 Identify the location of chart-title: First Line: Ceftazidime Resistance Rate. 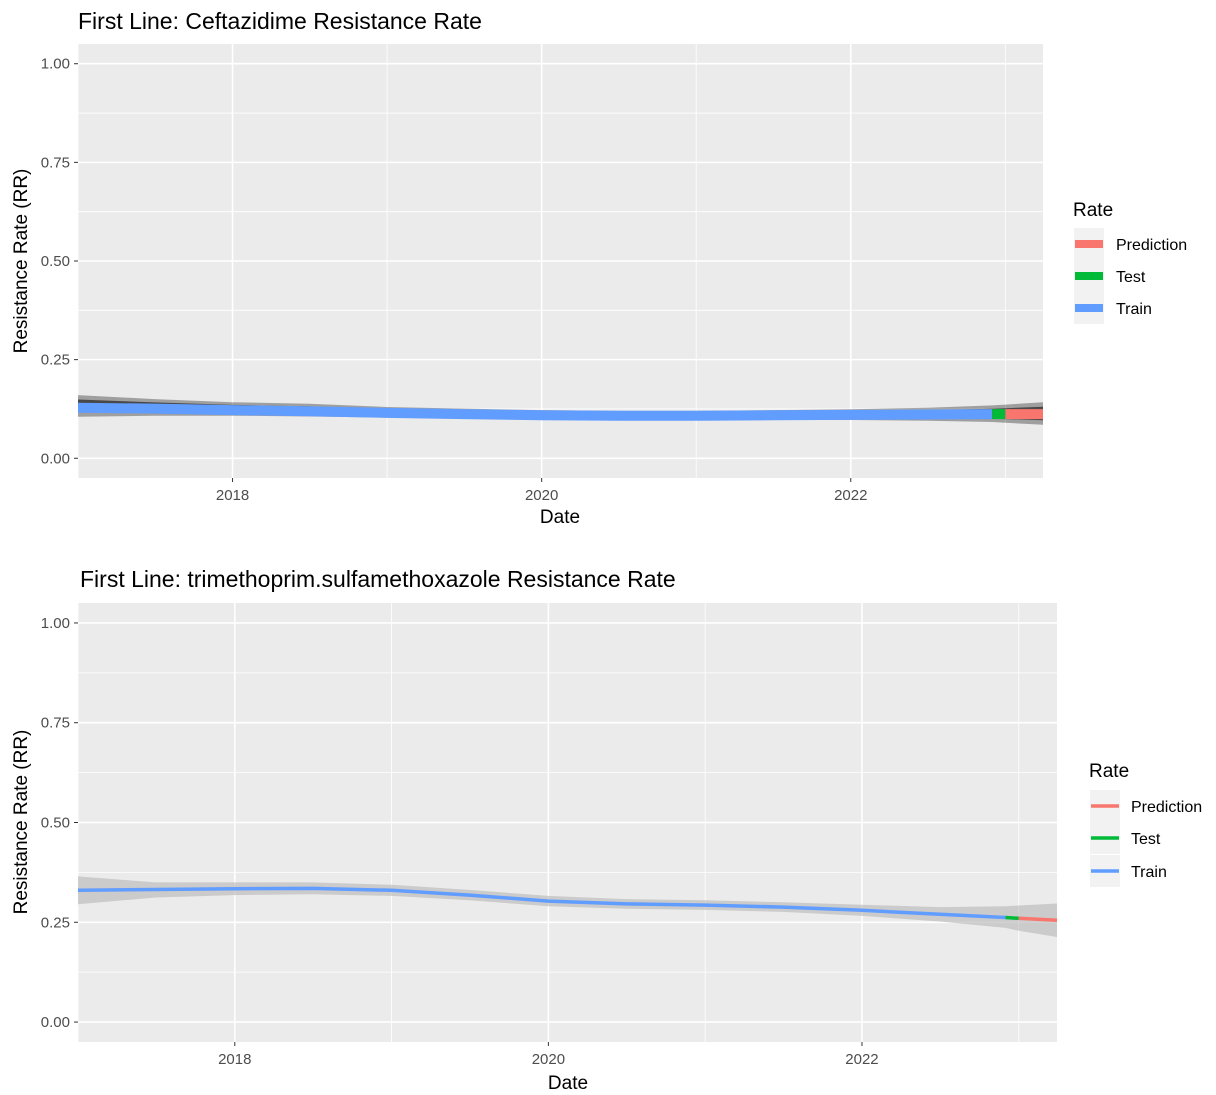
(280, 21).